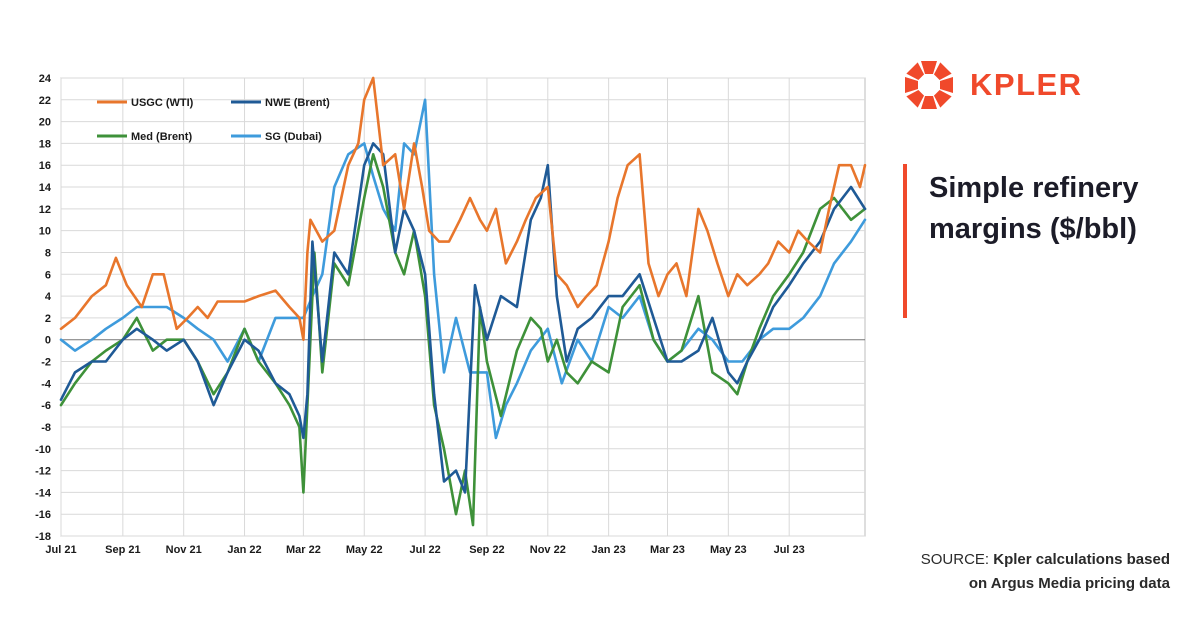  Describe the element at coordinates (46, 363) in the screenshot. I see `y-tick-label: -2` at that location.